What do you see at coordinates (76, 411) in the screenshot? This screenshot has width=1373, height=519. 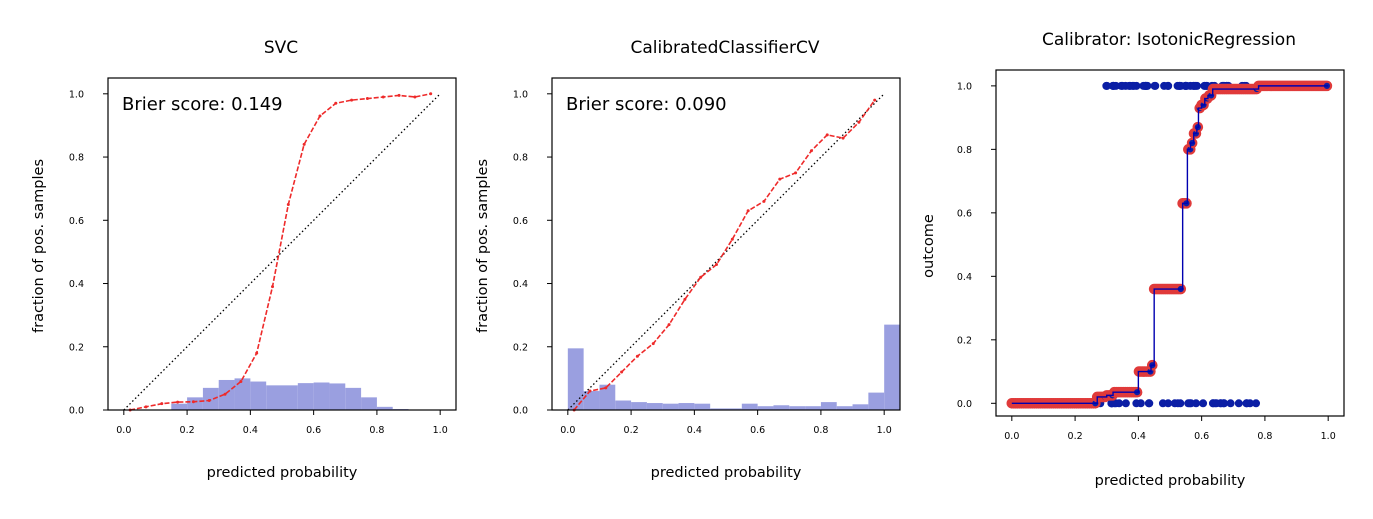 I see `y-tick-label: 0.0` at bounding box center [76, 411].